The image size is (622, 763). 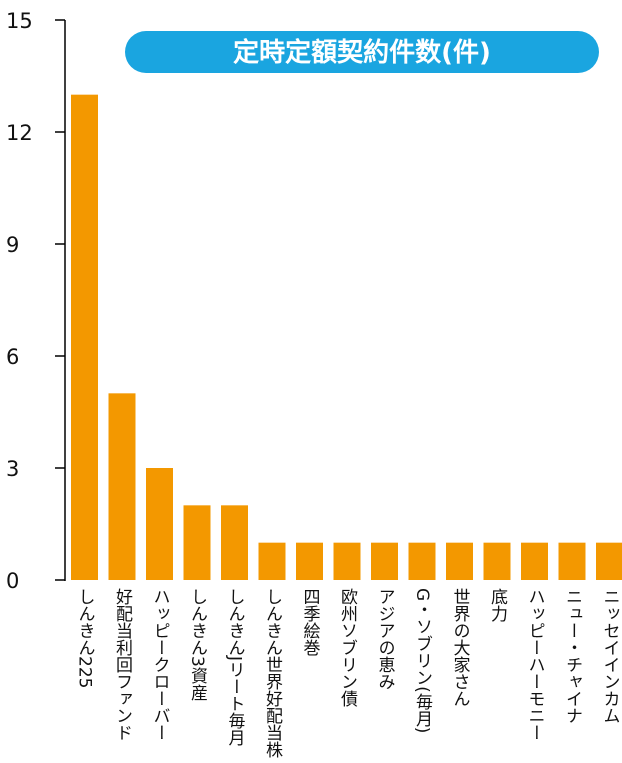 What do you see at coordinates (197, 644) in the screenshot?
I see `category-label: しんきん3資産` at bounding box center [197, 644].